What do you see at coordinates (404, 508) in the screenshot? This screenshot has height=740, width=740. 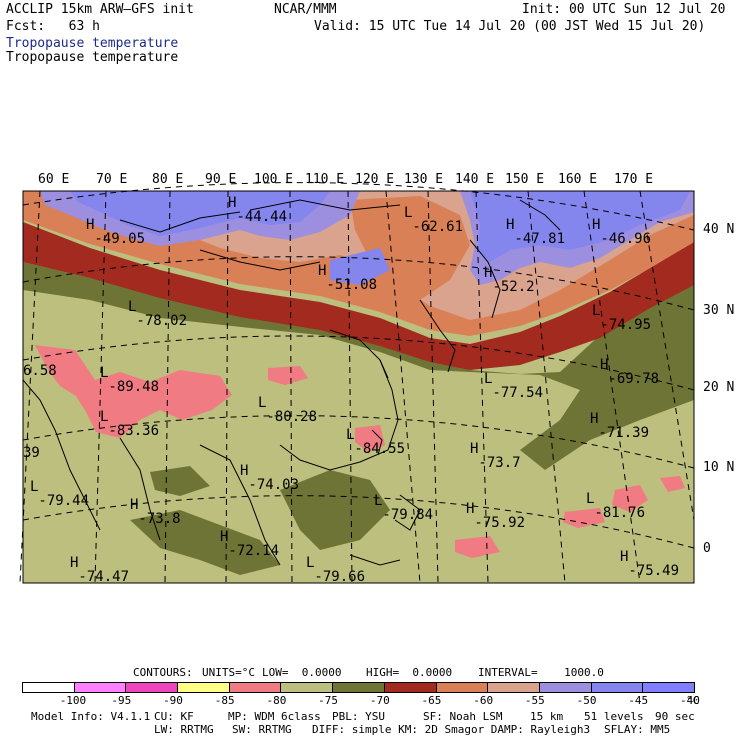 I see `extremum-label: L -79.84` at bounding box center [404, 508].